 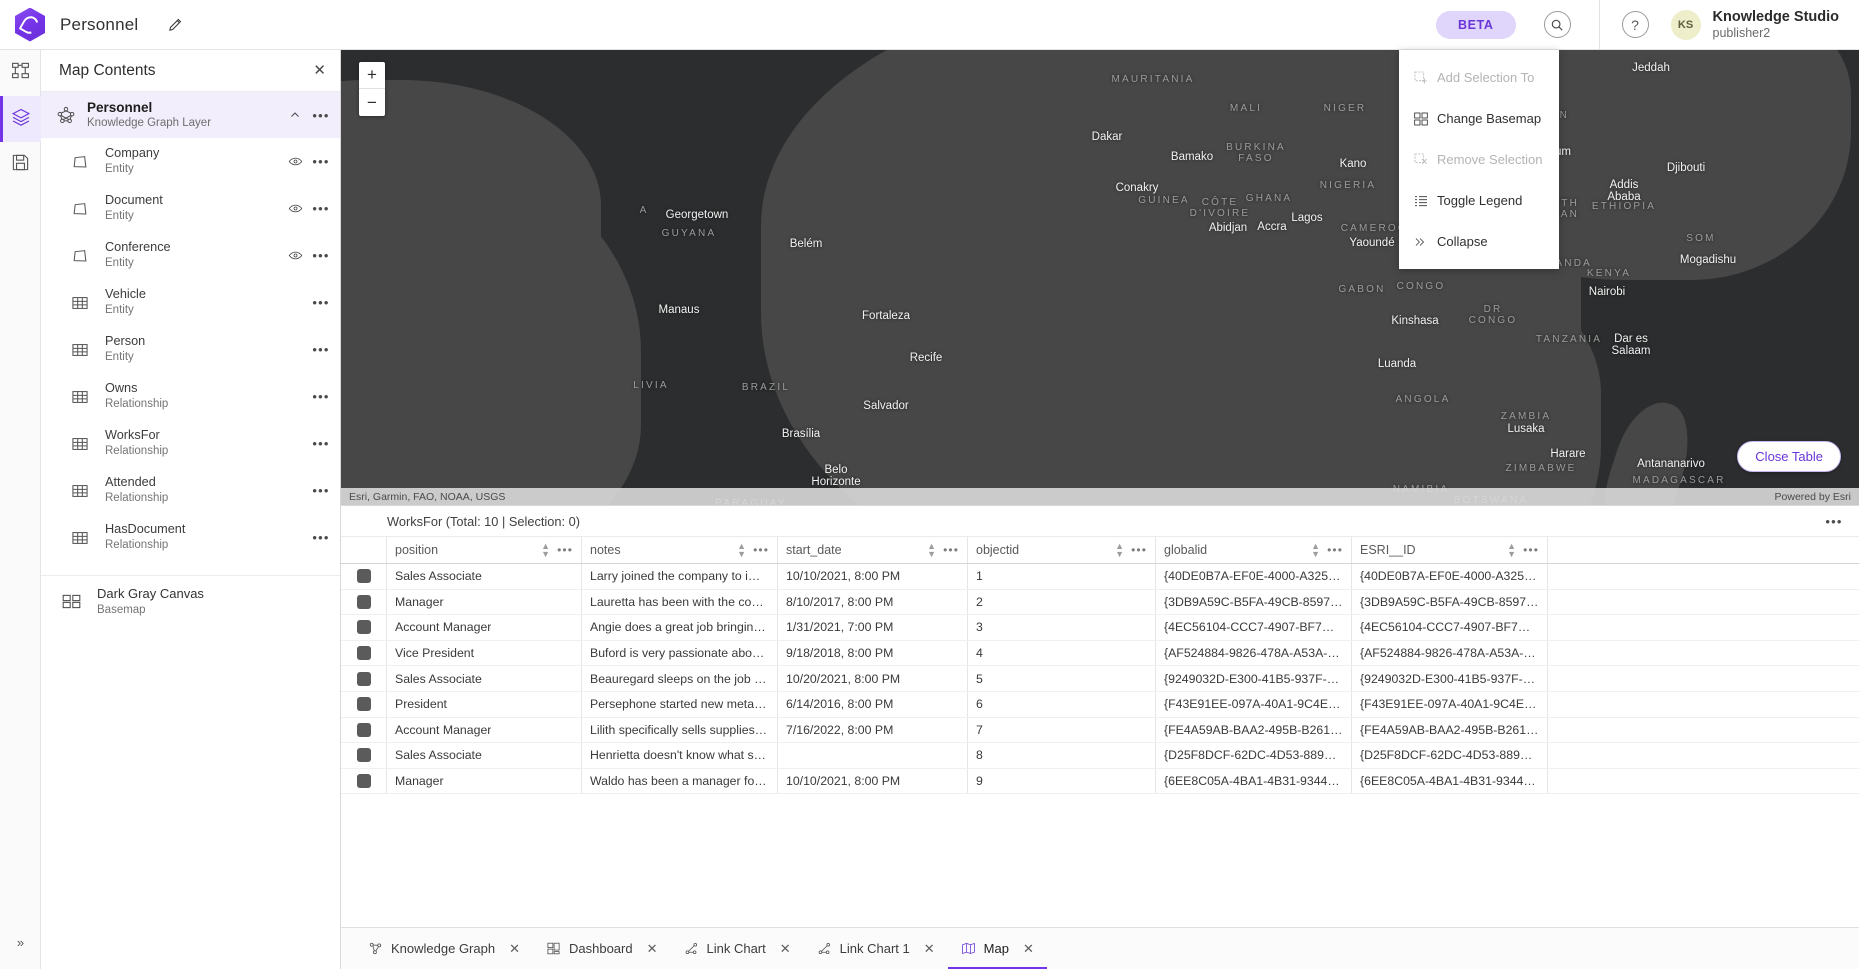 I want to click on layer-item-conference: Conference Entity •••, so click(x=190, y=255).